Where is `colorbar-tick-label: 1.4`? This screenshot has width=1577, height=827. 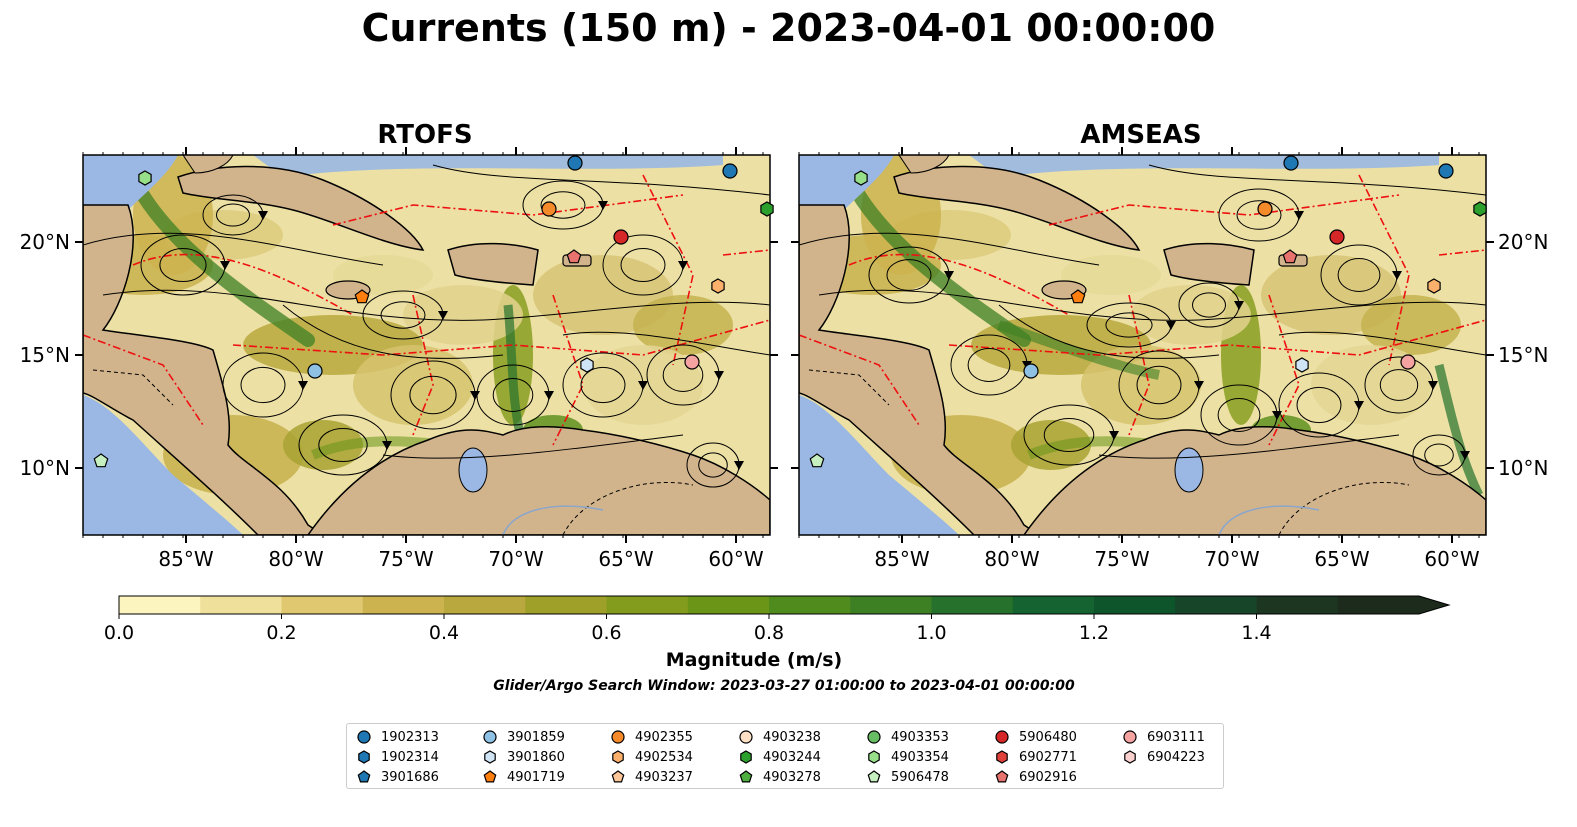 colorbar-tick-label: 1.4 is located at coordinates (1256, 633).